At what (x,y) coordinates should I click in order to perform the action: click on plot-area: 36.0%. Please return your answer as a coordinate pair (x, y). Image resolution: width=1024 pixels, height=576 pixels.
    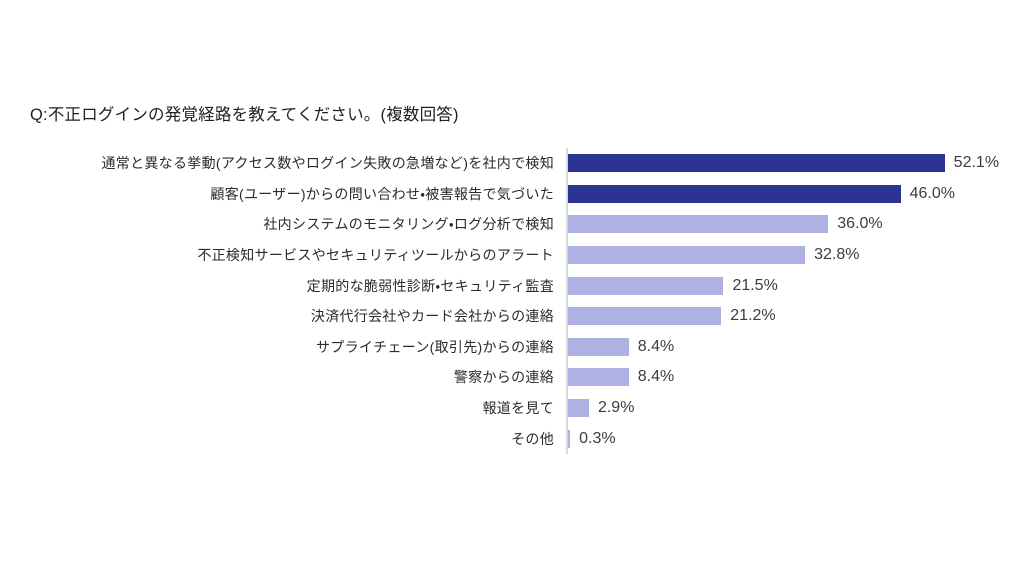
    Looking at the image, I should click on (790, 224).